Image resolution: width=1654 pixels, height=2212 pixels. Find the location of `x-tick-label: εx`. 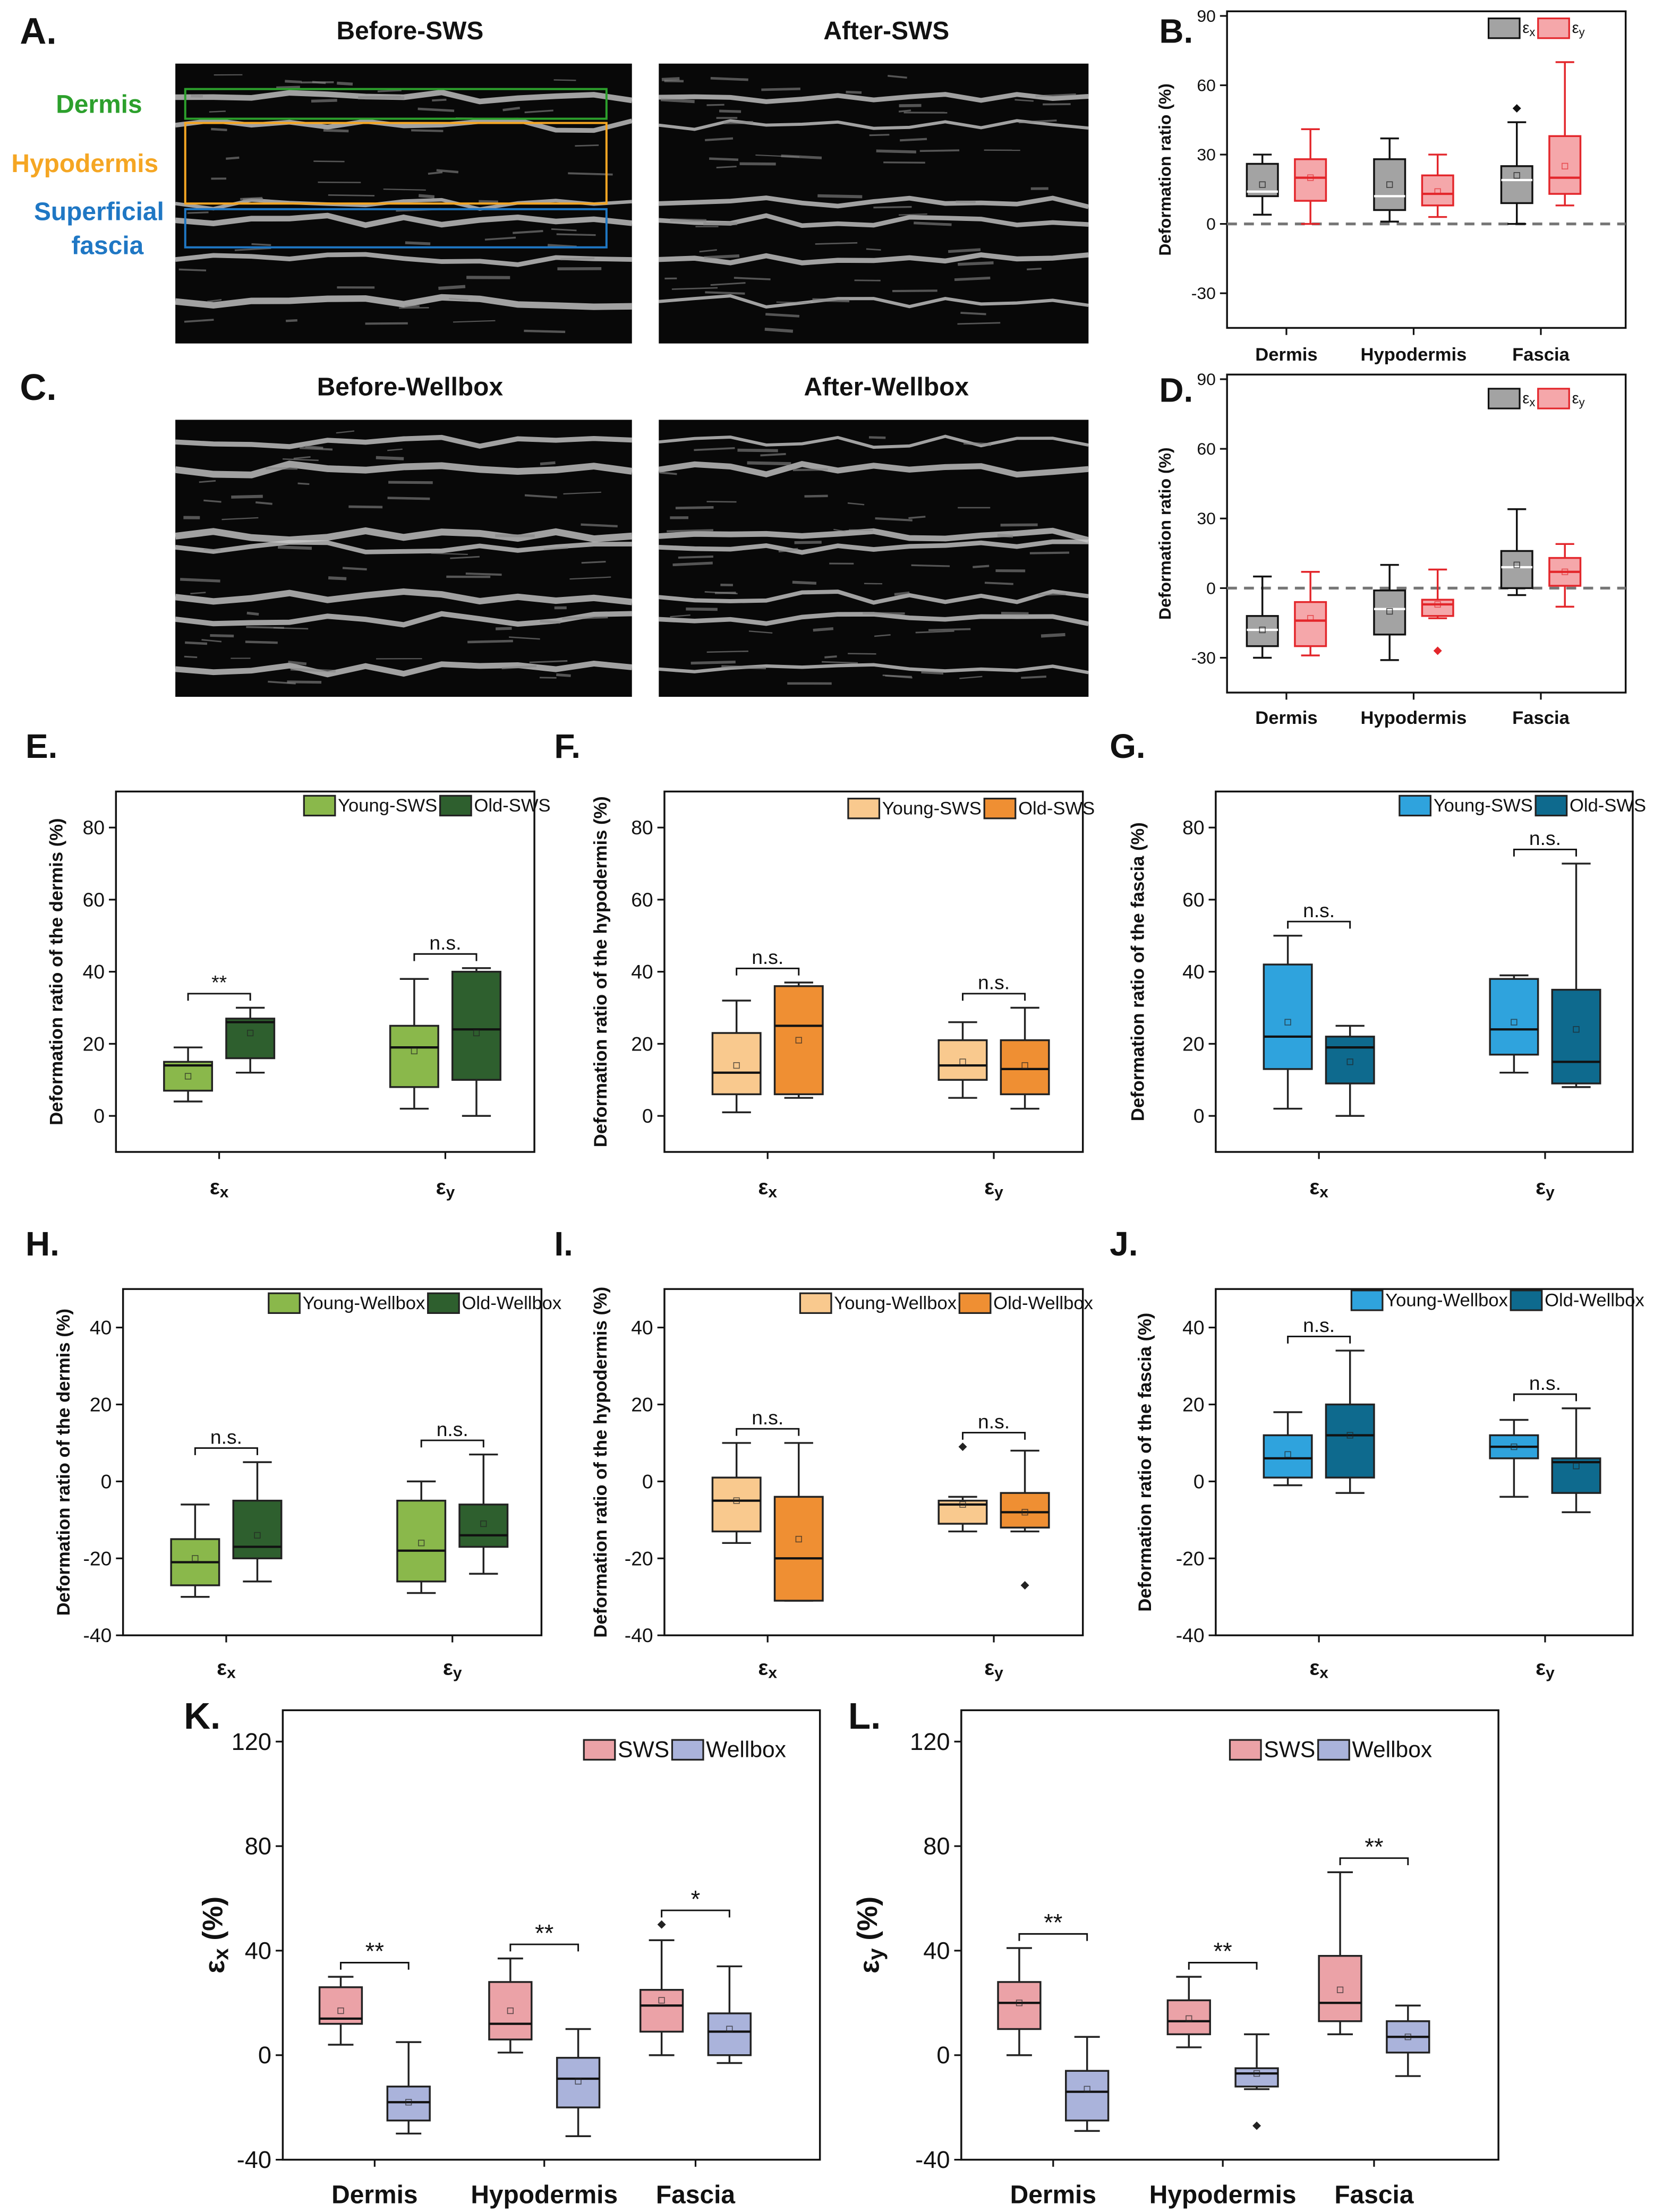

x-tick-label: εx is located at coordinates (767, 1188).